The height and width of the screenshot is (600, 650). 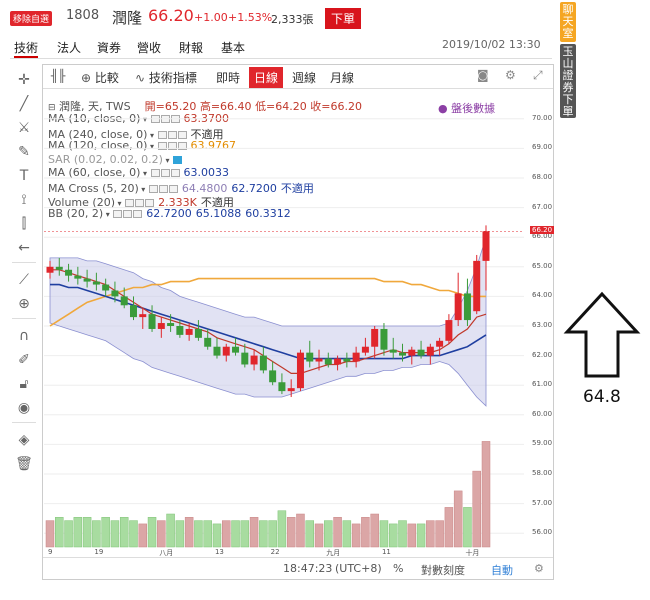 What do you see at coordinates (292, 19) in the screenshot?
I see `volume-lots: 2,333張` at bounding box center [292, 19].